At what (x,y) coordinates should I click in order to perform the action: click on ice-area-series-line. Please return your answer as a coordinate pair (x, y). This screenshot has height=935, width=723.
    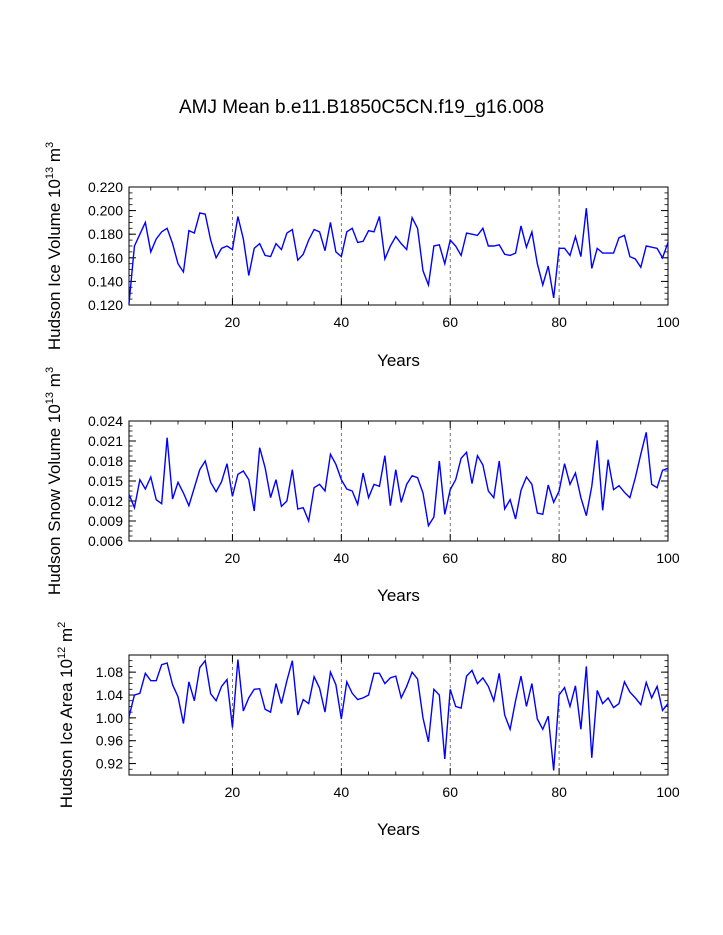
    Looking at the image, I should click on (398, 715).